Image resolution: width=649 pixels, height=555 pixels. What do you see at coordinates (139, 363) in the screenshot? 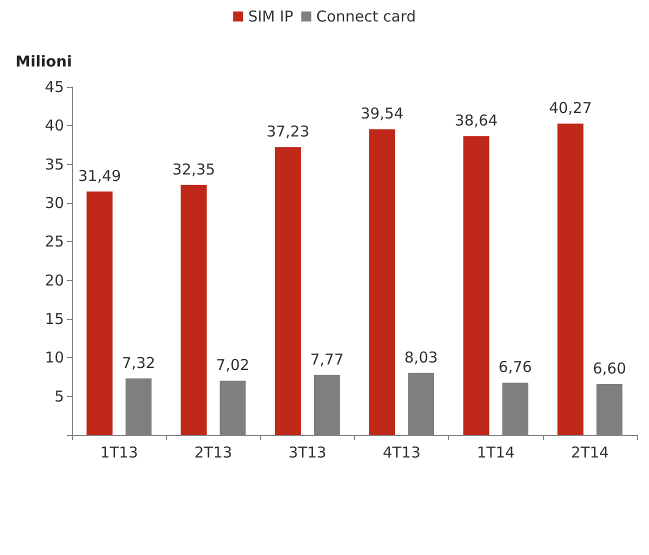
I see `data-label: 7,32` at bounding box center [139, 363].